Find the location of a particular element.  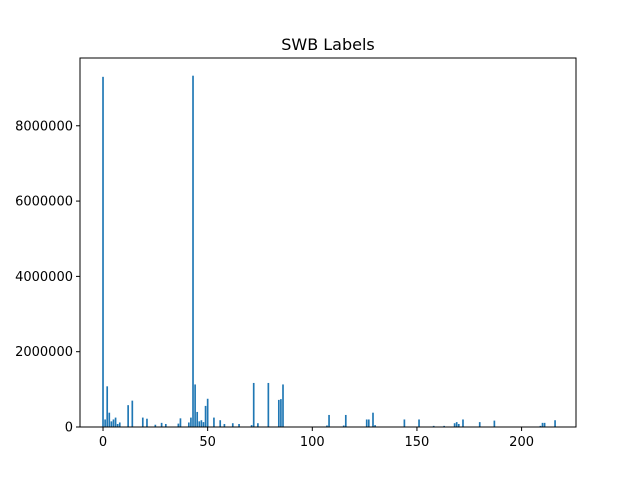

y-tick-label: 8000000 is located at coordinates (44, 126).